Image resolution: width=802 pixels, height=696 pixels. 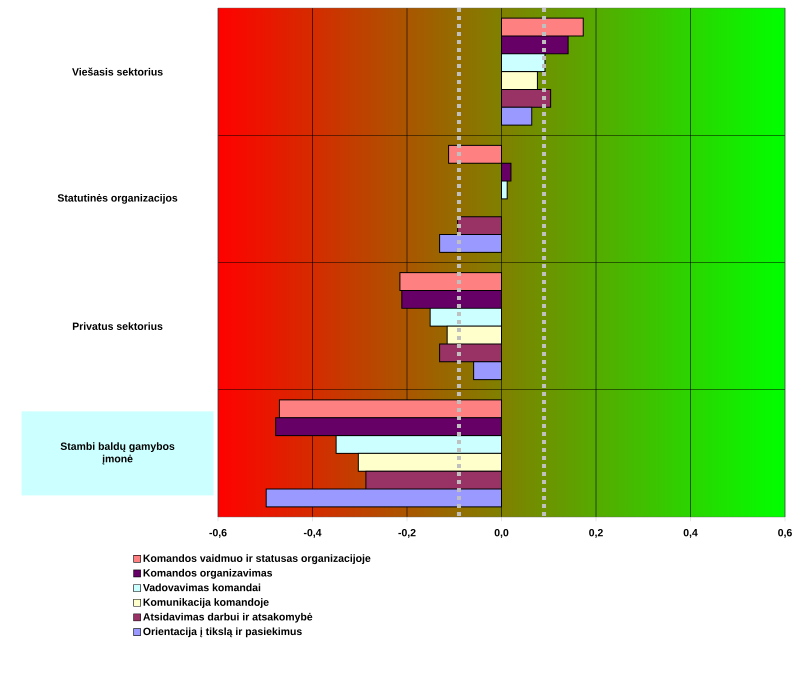 I want to click on legend-label: Orientacija į tikslą ir pasiekimus, so click(x=222, y=632).